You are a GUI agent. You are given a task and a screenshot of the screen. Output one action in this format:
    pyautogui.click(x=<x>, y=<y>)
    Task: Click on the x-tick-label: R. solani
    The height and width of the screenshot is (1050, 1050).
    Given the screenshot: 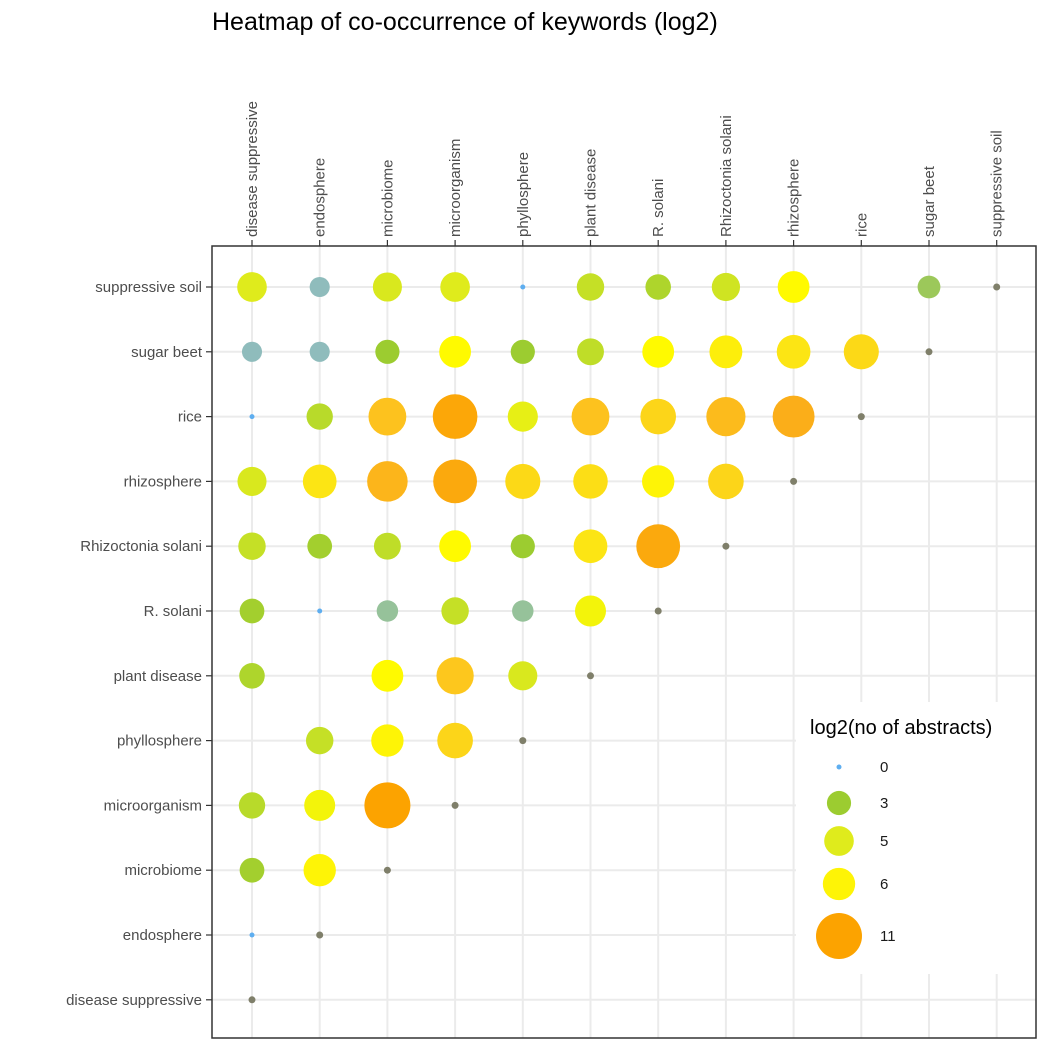 What is the action you would take?
    pyautogui.click(x=658, y=208)
    